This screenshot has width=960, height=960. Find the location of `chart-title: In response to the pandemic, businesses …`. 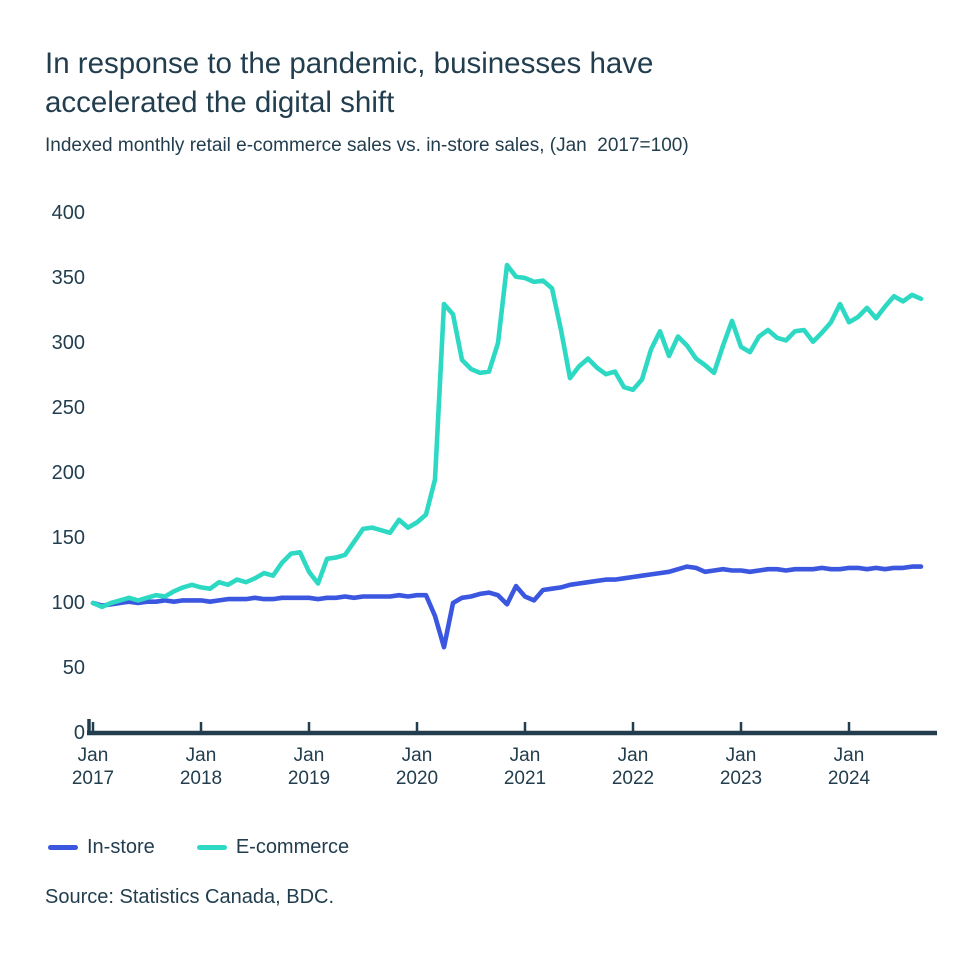

chart-title: In response to the pandemic, businesses … is located at coordinates (435, 83).